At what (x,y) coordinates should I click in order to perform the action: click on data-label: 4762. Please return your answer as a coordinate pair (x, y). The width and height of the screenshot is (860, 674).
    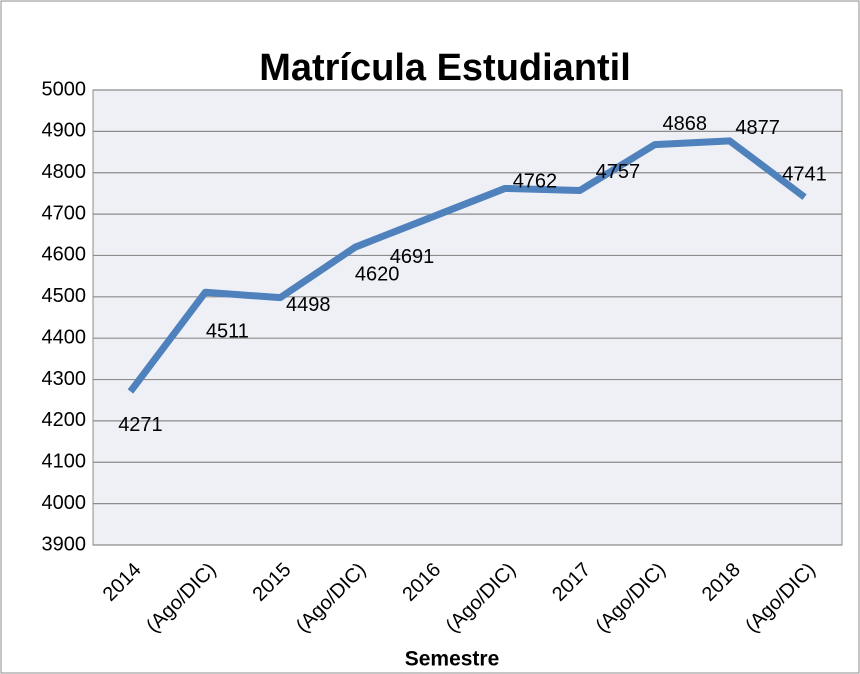
    Looking at the image, I should click on (535, 182).